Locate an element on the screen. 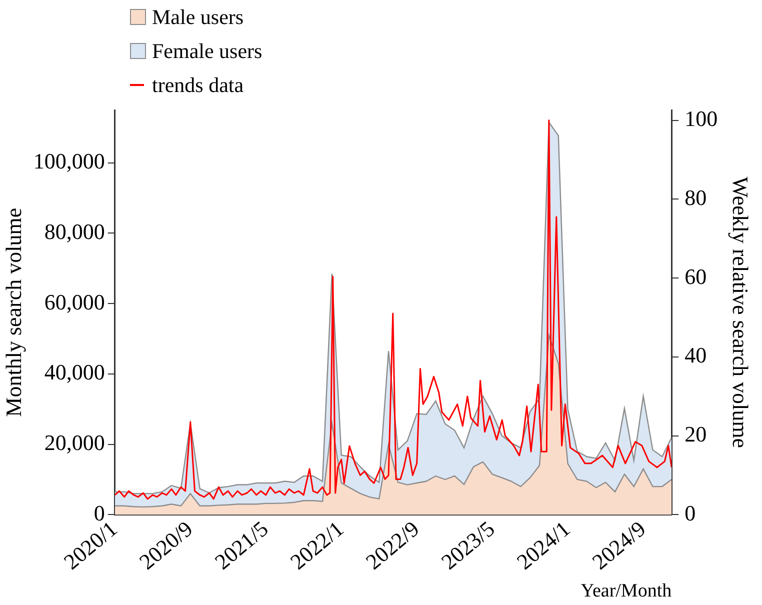 The width and height of the screenshot is (762, 605). y-tick-label: 0 is located at coordinates (99, 513).